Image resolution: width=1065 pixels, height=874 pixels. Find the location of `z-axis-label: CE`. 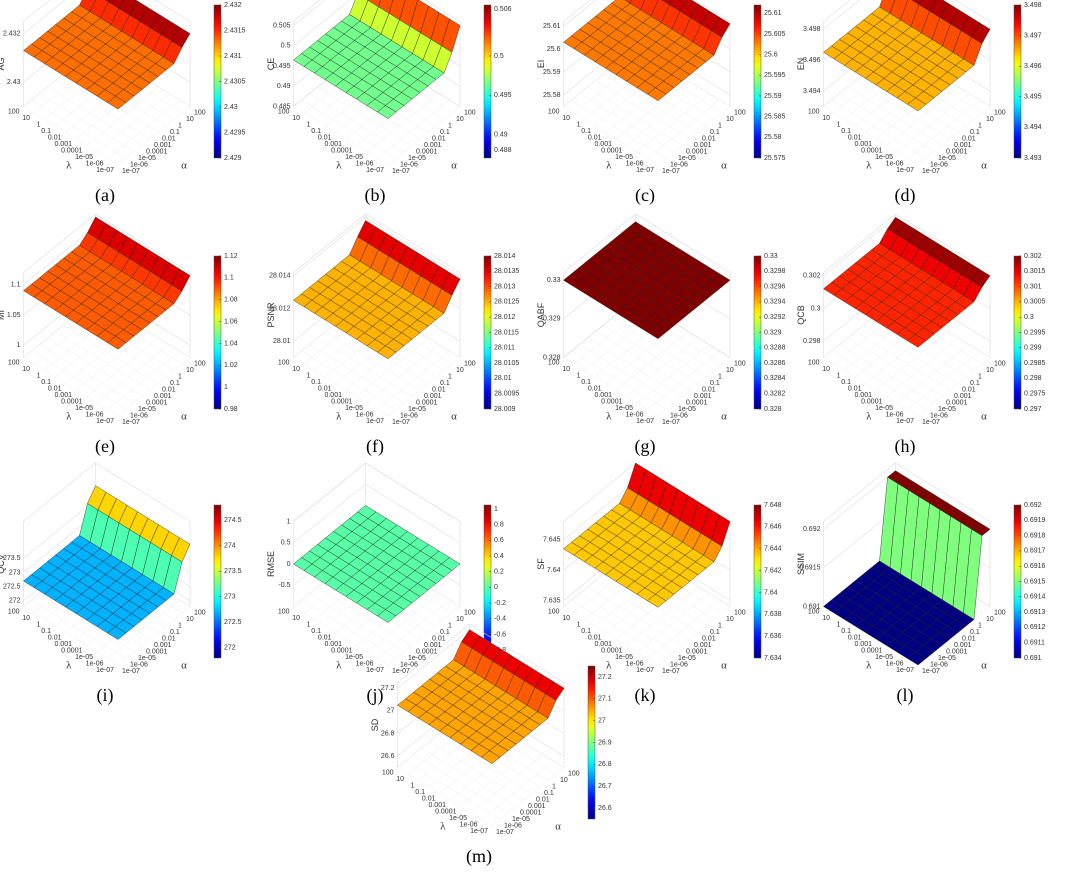

z-axis-label: CE is located at coordinates (271, 64).